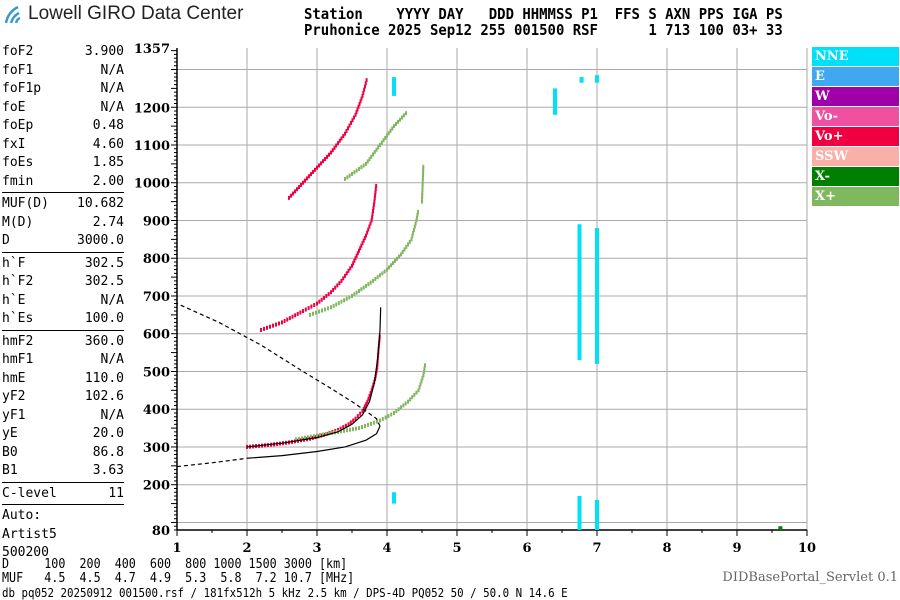 The width and height of the screenshot is (900, 600). What do you see at coordinates (526, 548) in the screenshot?
I see `x-tick-label: 6` at bounding box center [526, 548].